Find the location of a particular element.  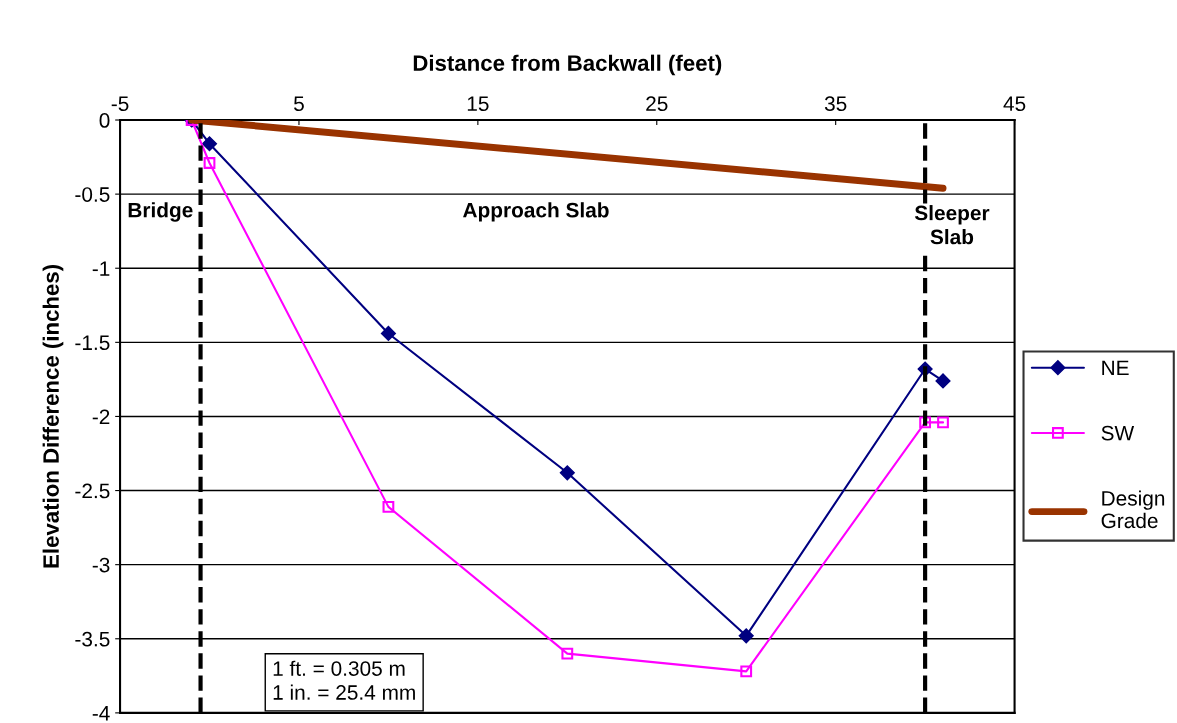

y-tick-label: -0.5 is located at coordinates (92, 194).